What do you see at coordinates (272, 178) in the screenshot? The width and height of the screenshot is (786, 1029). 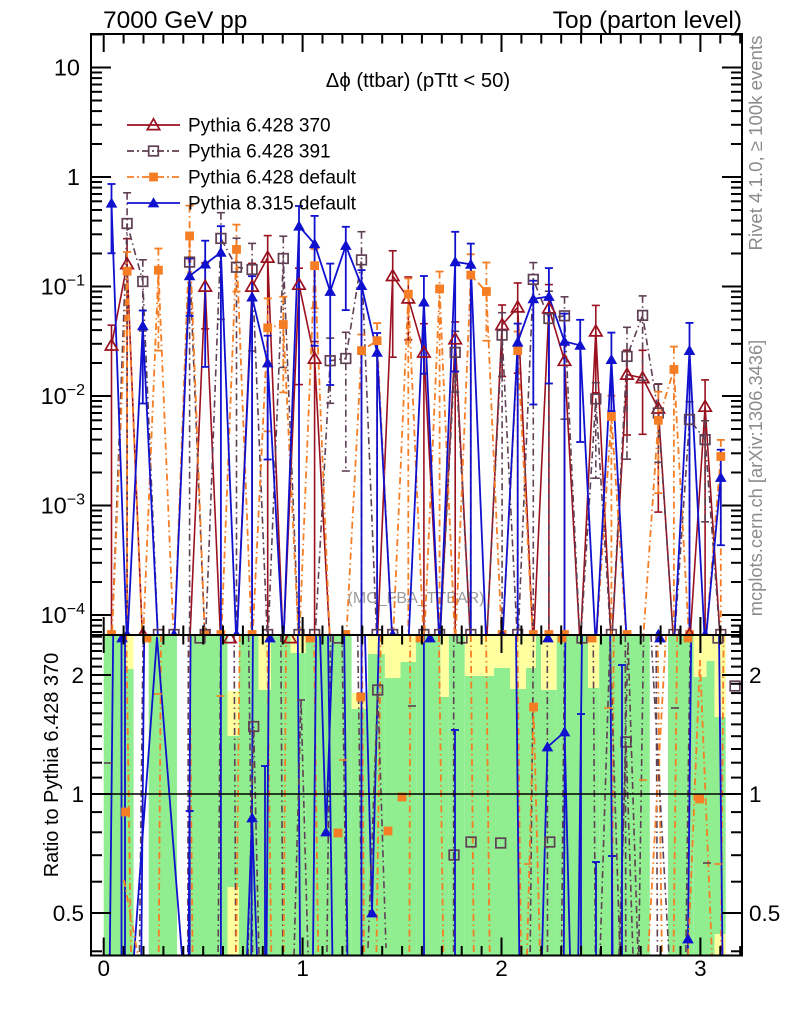 I see `svg-text: Pythia 6.428 default` at bounding box center [272, 178].